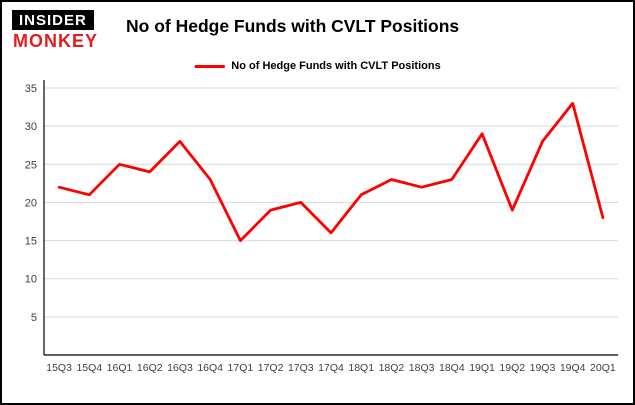 This screenshot has width=635, height=405. Describe the element at coordinates (53, 20) in the screenshot. I see `logo-insider-text: INSIDER` at that location.